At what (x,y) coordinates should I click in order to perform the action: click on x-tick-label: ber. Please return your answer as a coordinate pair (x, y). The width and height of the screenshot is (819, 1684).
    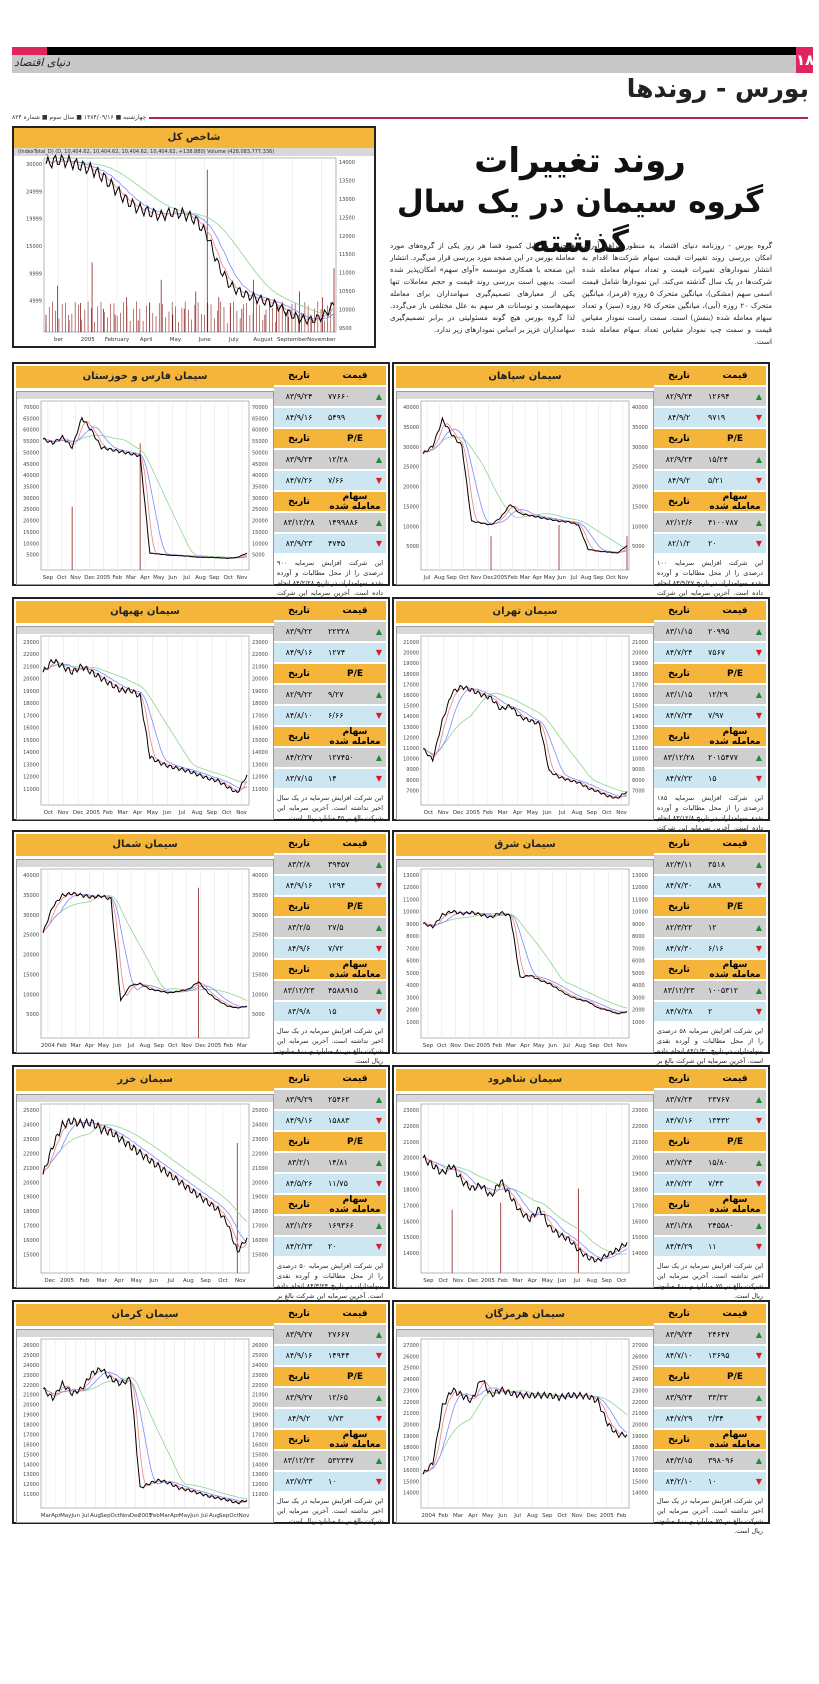
    Looking at the image, I should click on (59, 340).